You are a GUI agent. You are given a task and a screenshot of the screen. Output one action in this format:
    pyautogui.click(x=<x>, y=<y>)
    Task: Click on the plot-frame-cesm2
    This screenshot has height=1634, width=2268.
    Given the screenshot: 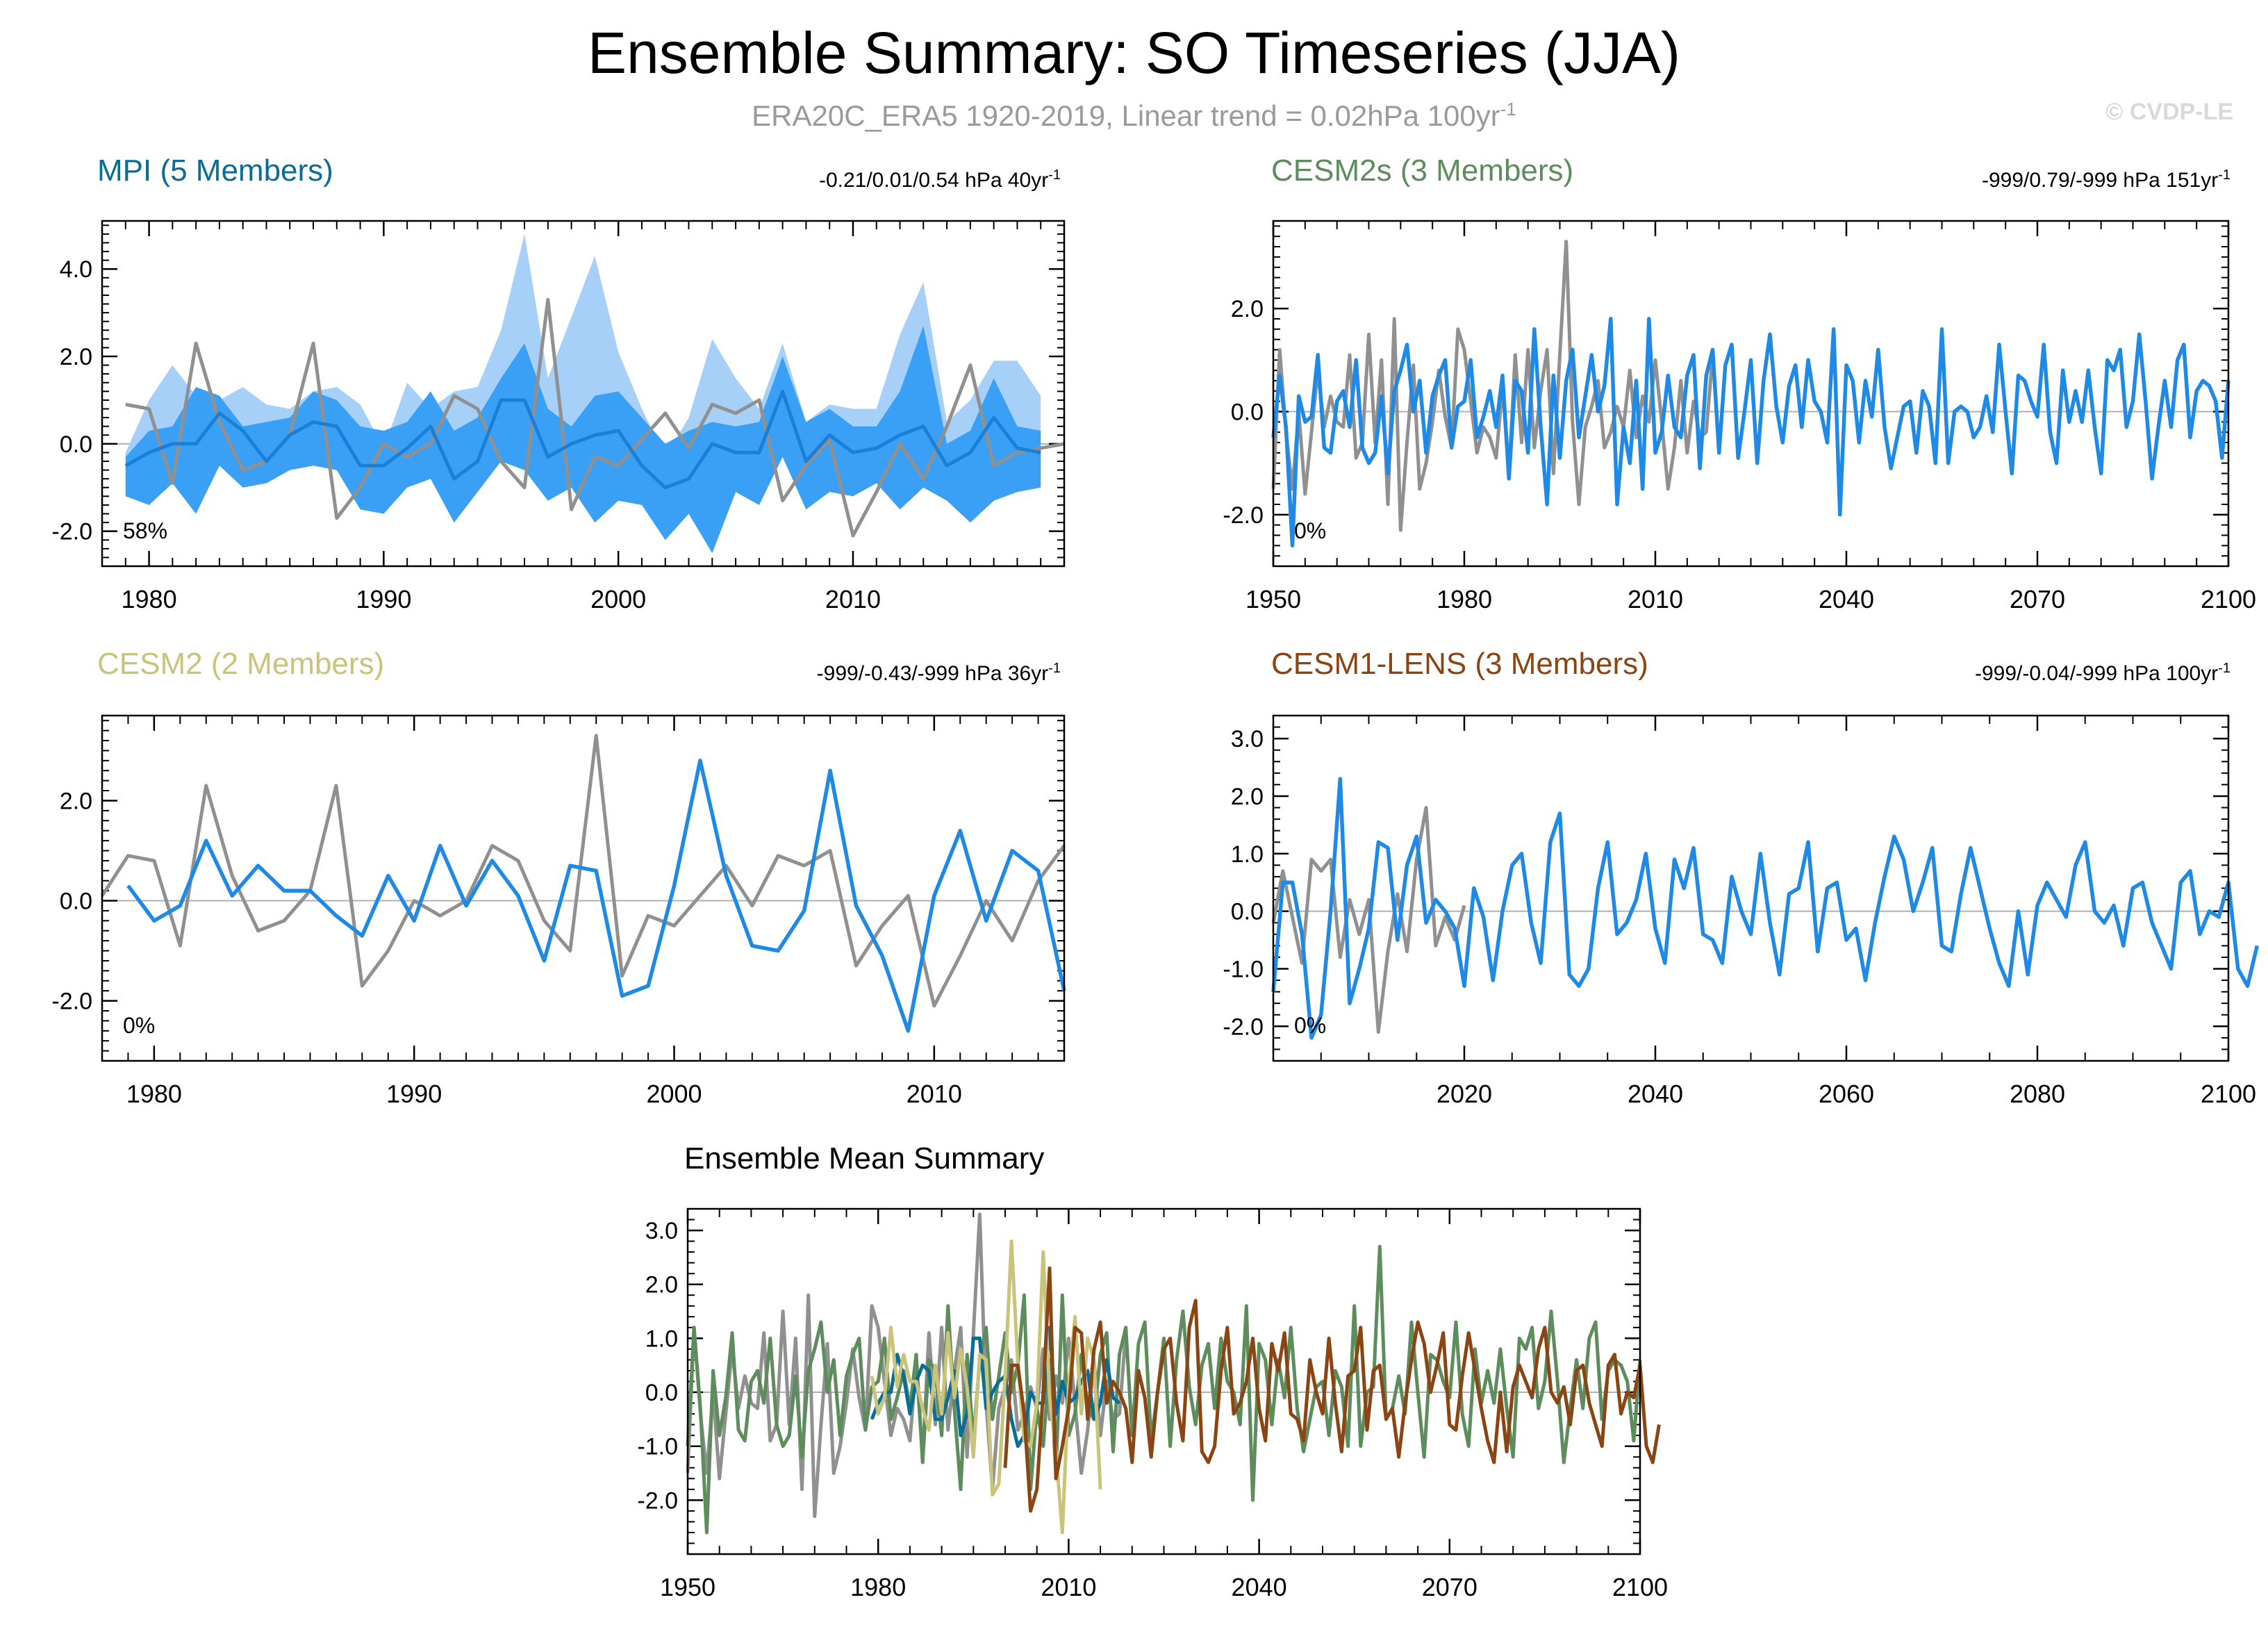 What is the action you would take?
    pyautogui.click(x=583, y=888)
    